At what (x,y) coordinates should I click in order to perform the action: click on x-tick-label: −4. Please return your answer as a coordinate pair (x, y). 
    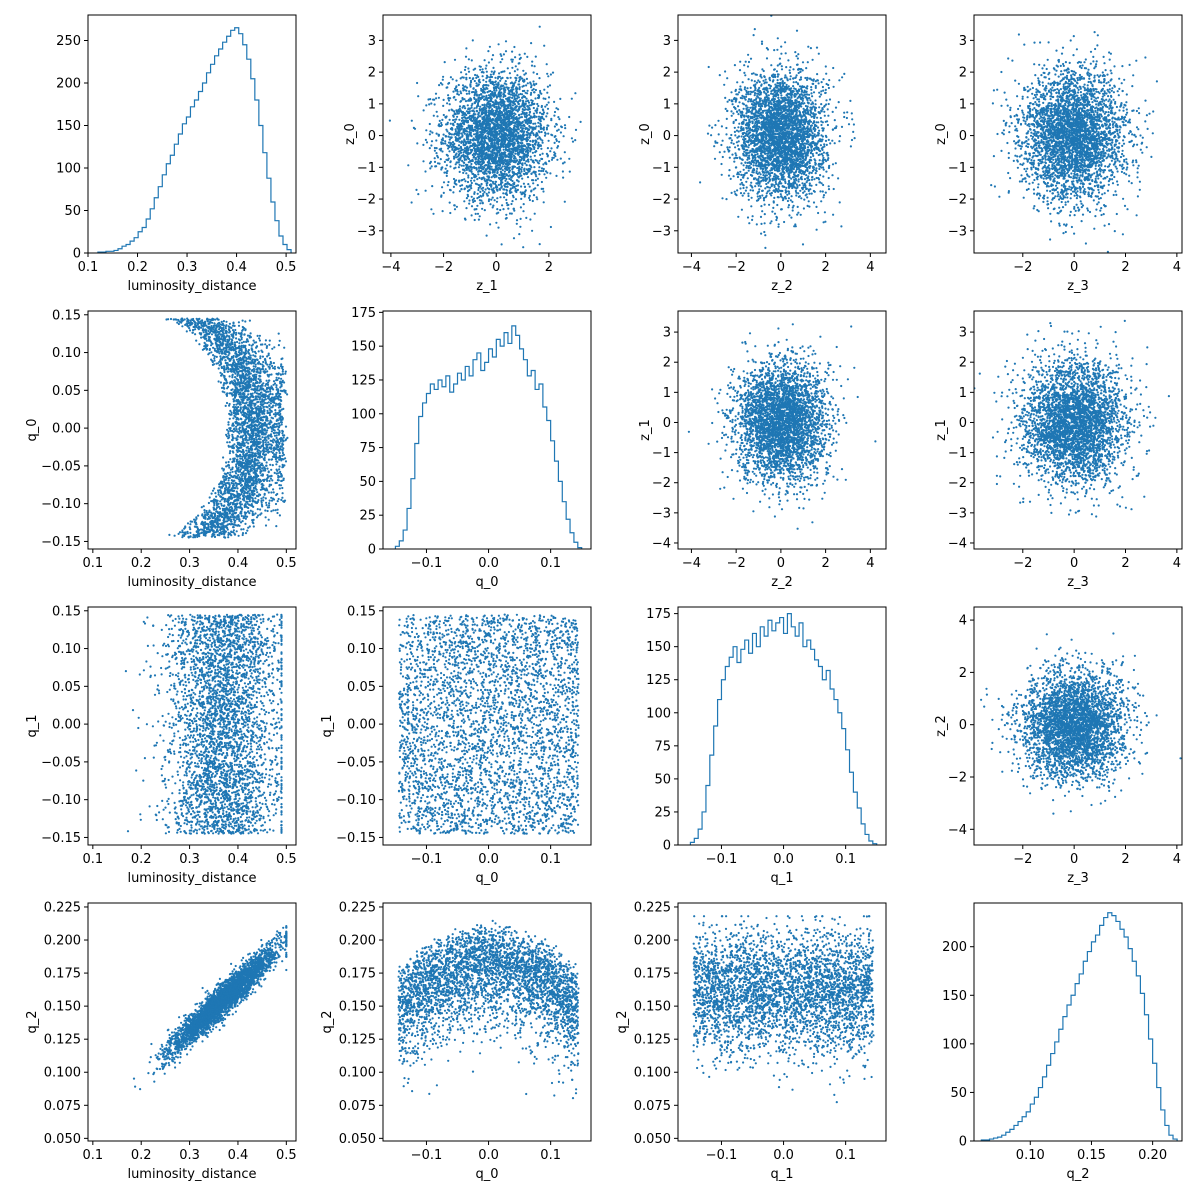
    Looking at the image, I should click on (390, 267).